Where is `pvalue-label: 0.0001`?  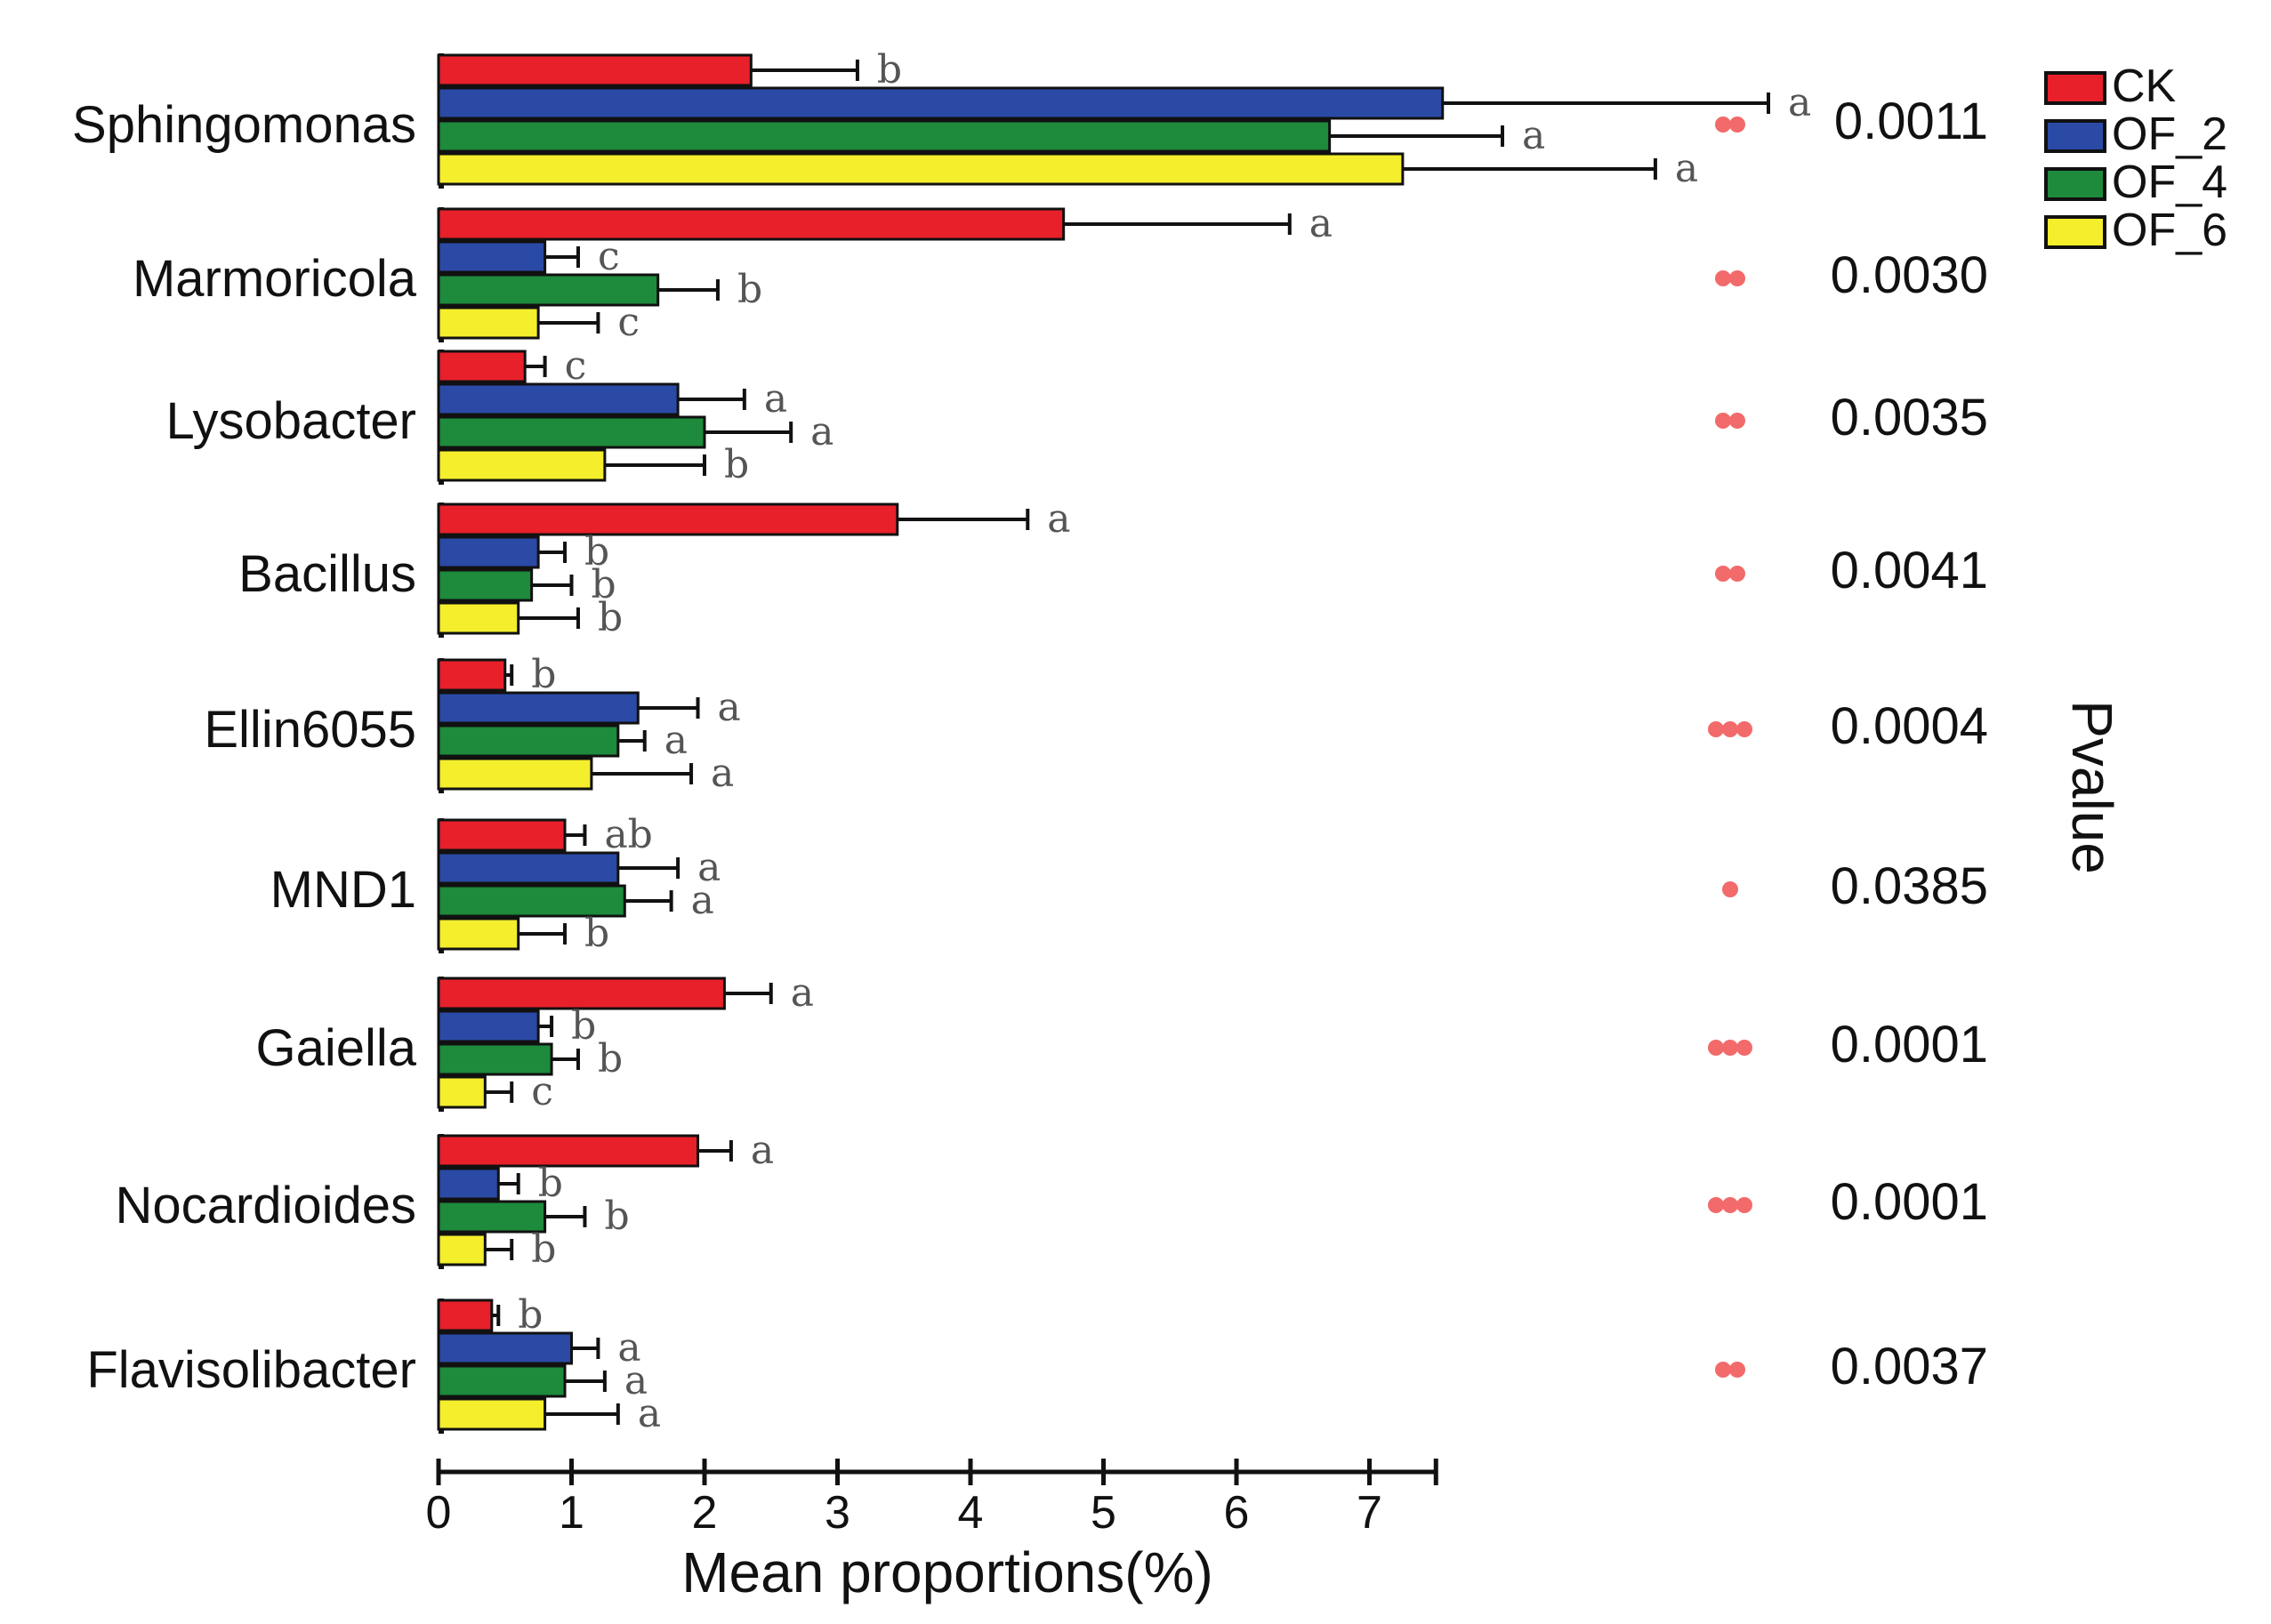
pvalue-label: 0.0001 is located at coordinates (1909, 1202).